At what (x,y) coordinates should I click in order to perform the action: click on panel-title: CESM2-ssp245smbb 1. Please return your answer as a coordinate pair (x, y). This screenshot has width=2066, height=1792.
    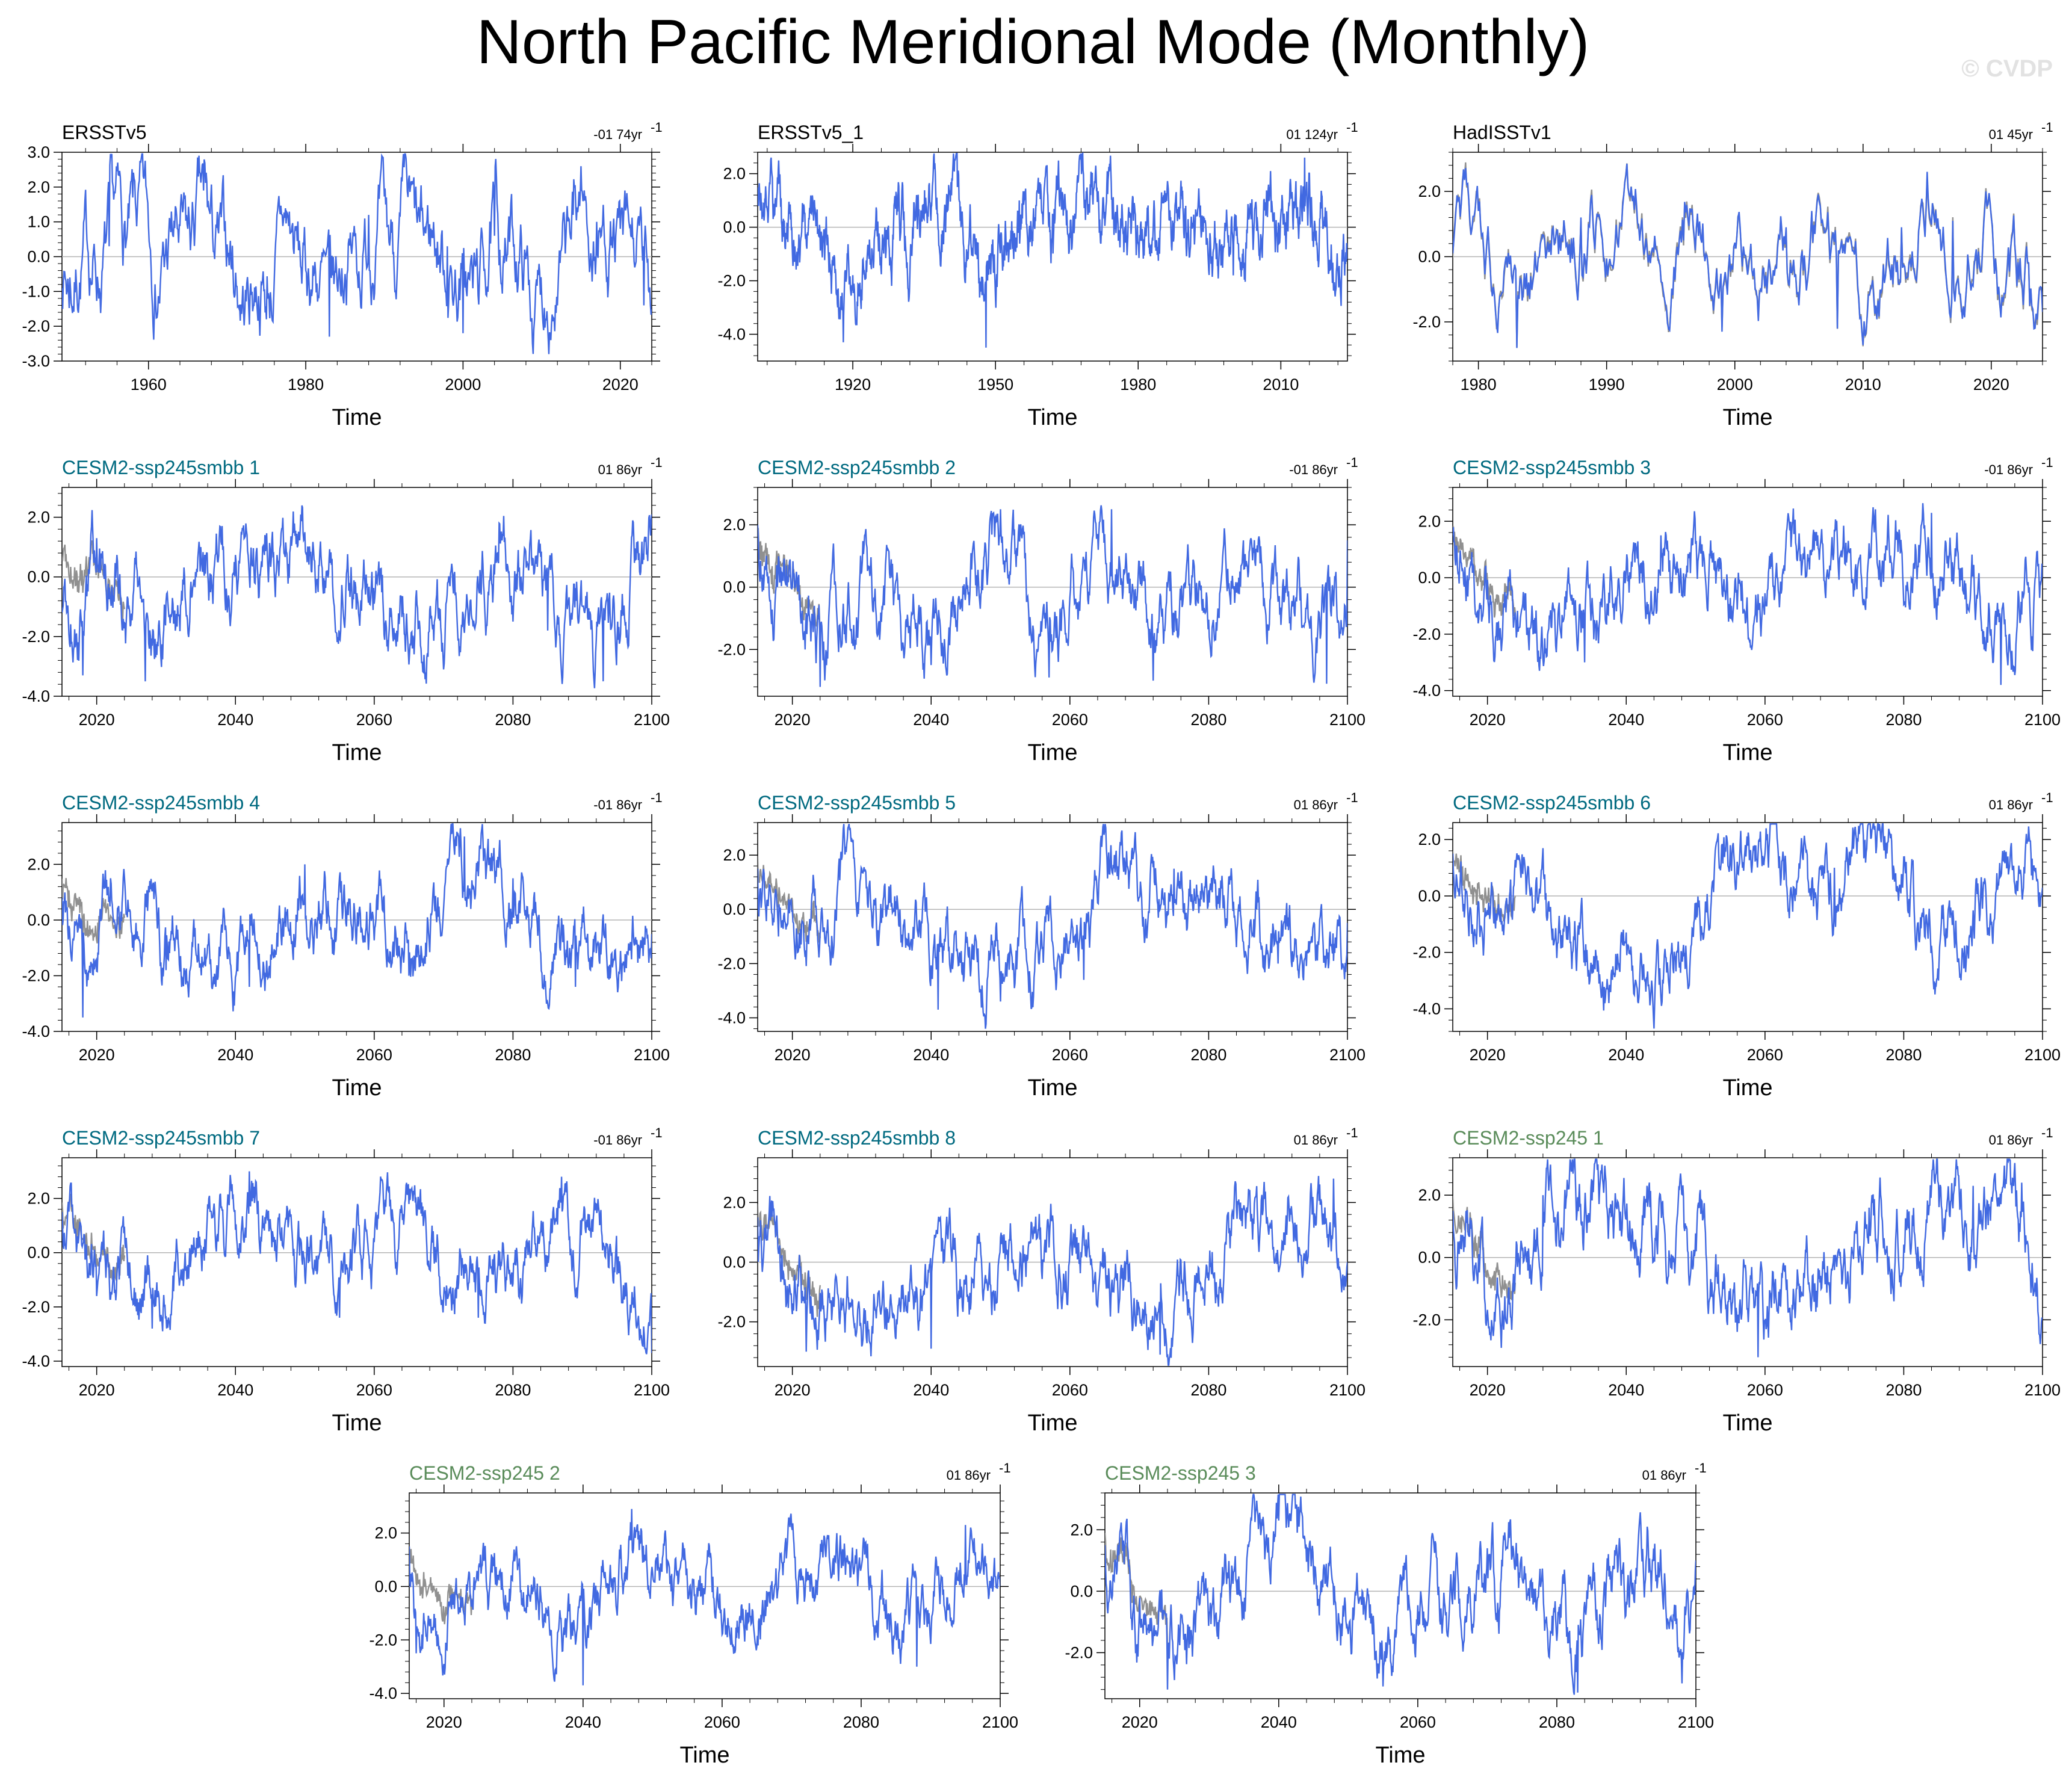
    Looking at the image, I should click on (161, 468).